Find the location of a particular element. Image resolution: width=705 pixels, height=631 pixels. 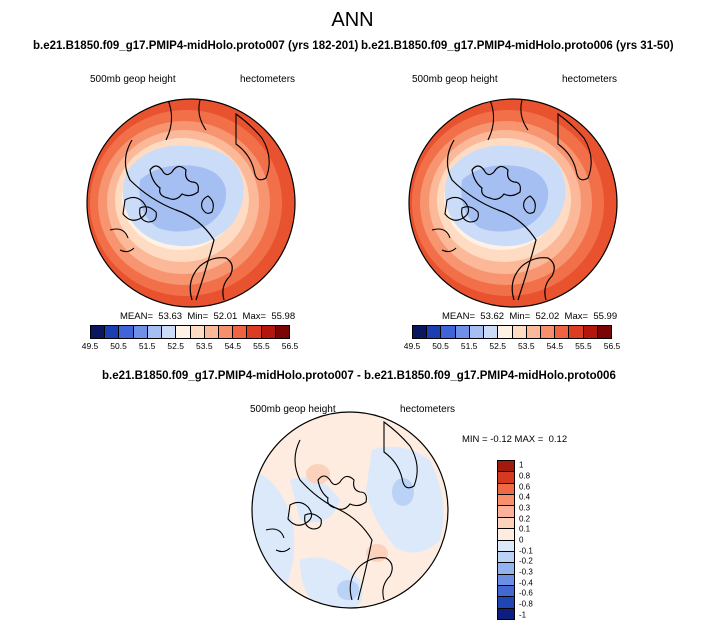

right-colorbar: 49.5 50.5 51.5 52.5 53.5 54.5 55.5 56.5 is located at coordinates (512, 338).